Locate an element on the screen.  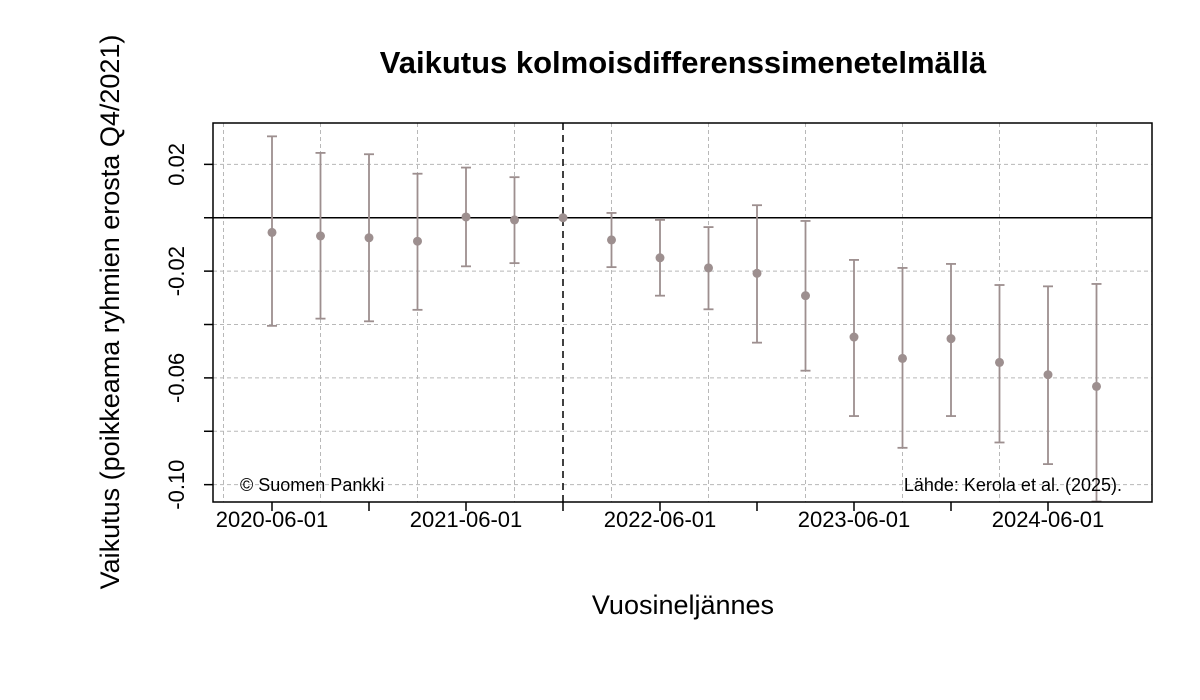
y-tick-label: -0.06 is located at coordinates (176, 378).